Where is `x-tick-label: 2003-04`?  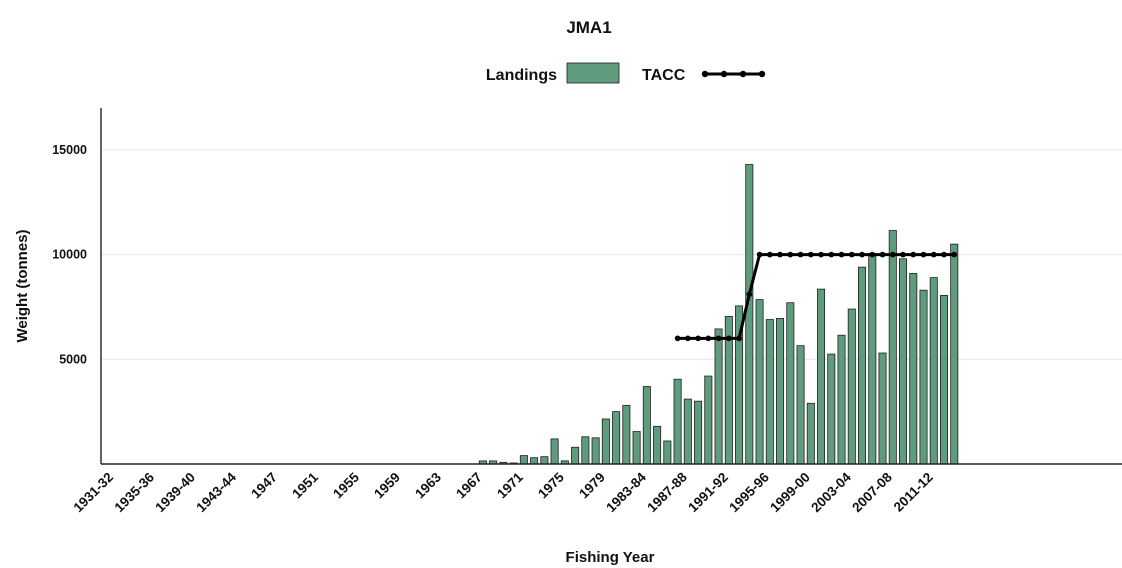
x-tick-label: 2003-04 is located at coordinates (831, 492).